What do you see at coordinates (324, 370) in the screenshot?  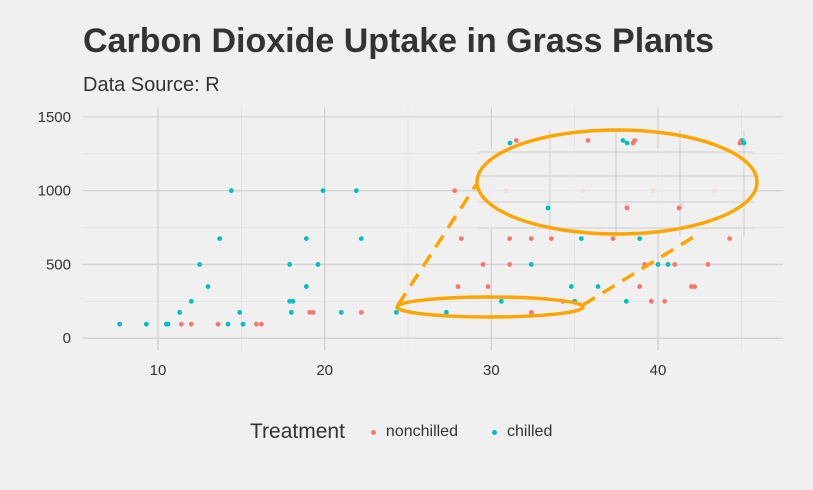 I see `x-tick-label: 20` at bounding box center [324, 370].